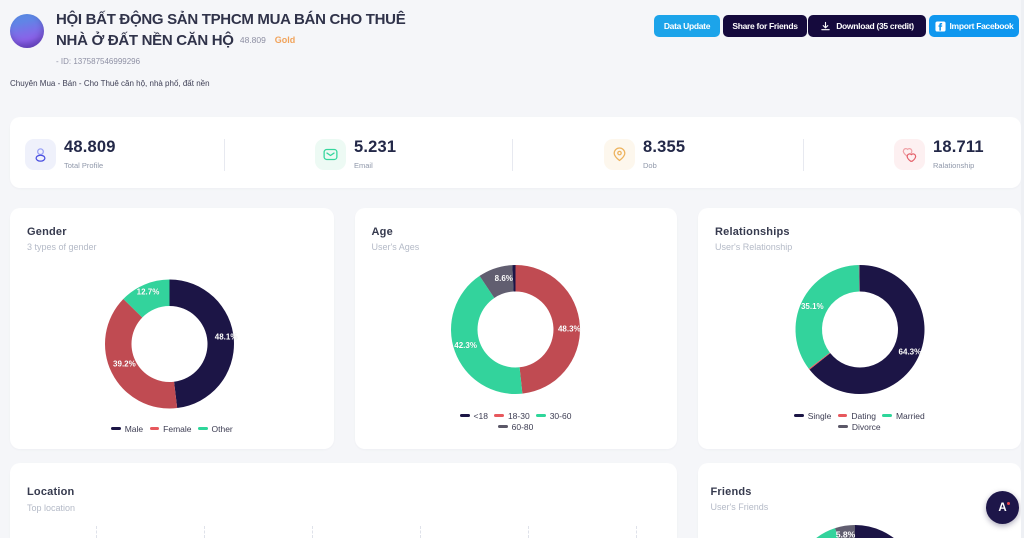  I want to click on svg-text: 5.8%, so click(846, 534).